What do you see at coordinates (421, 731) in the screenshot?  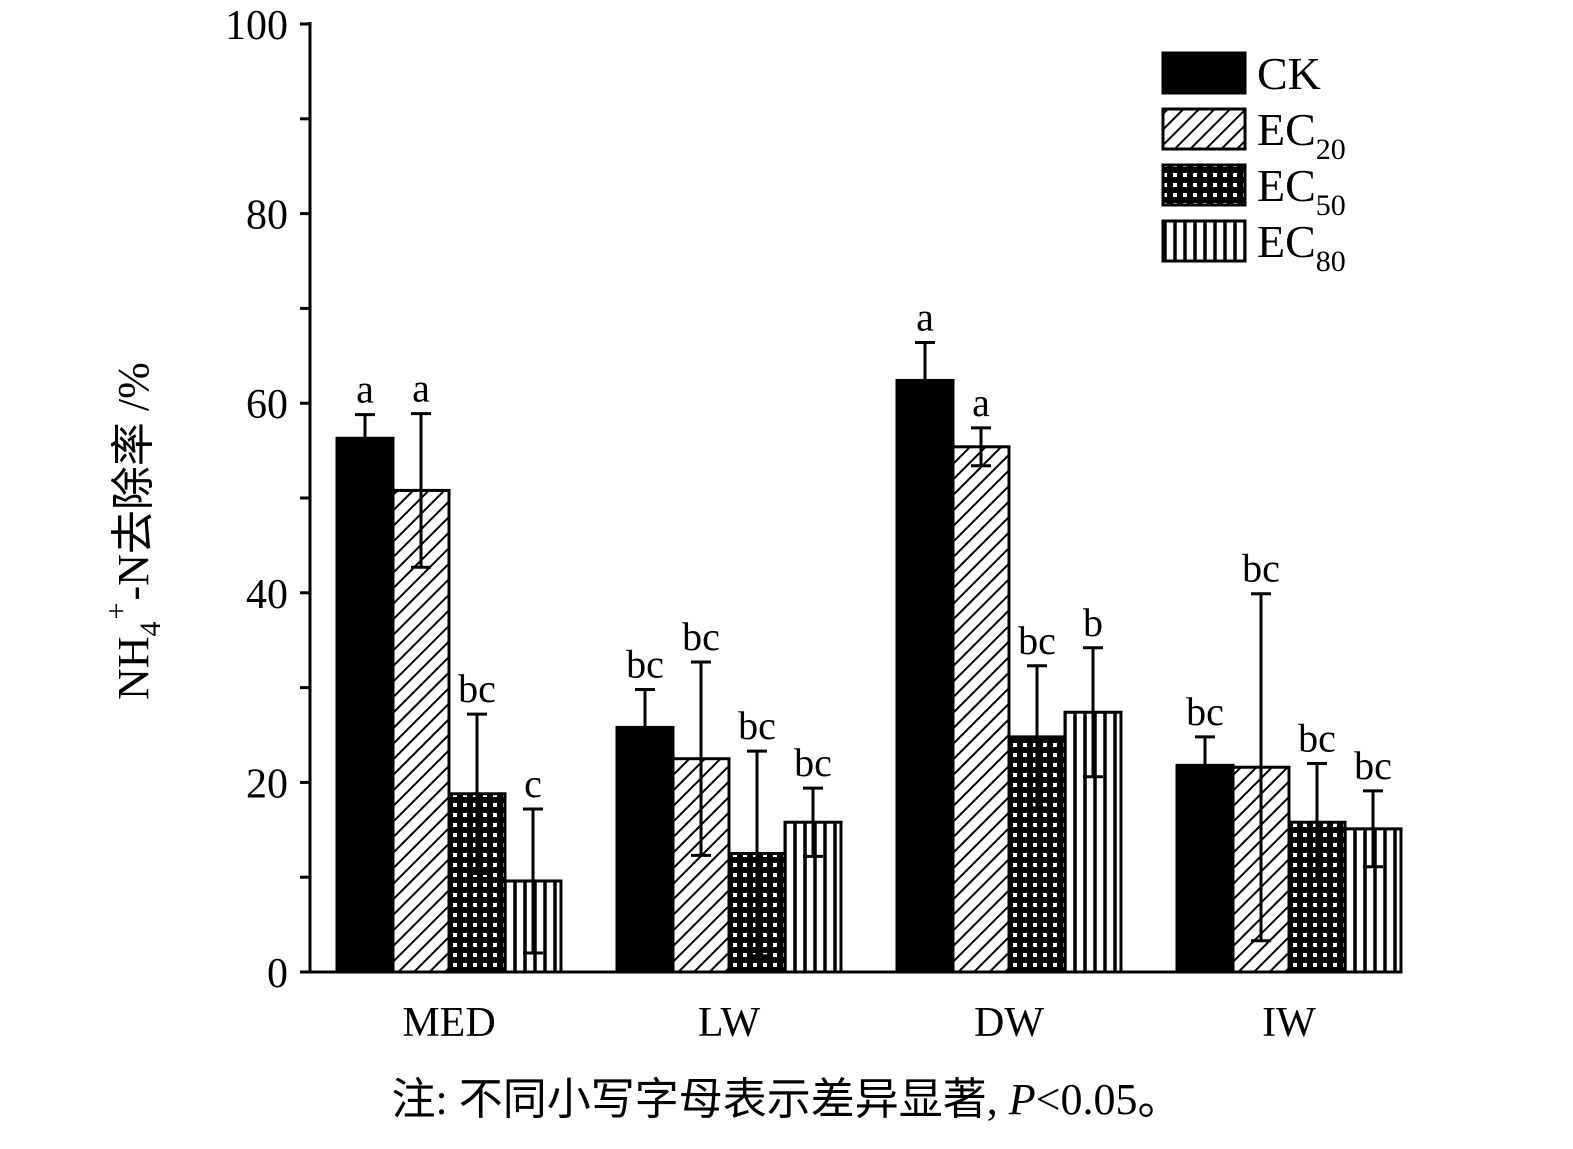 I see `bar-med-ec20` at bounding box center [421, 731].